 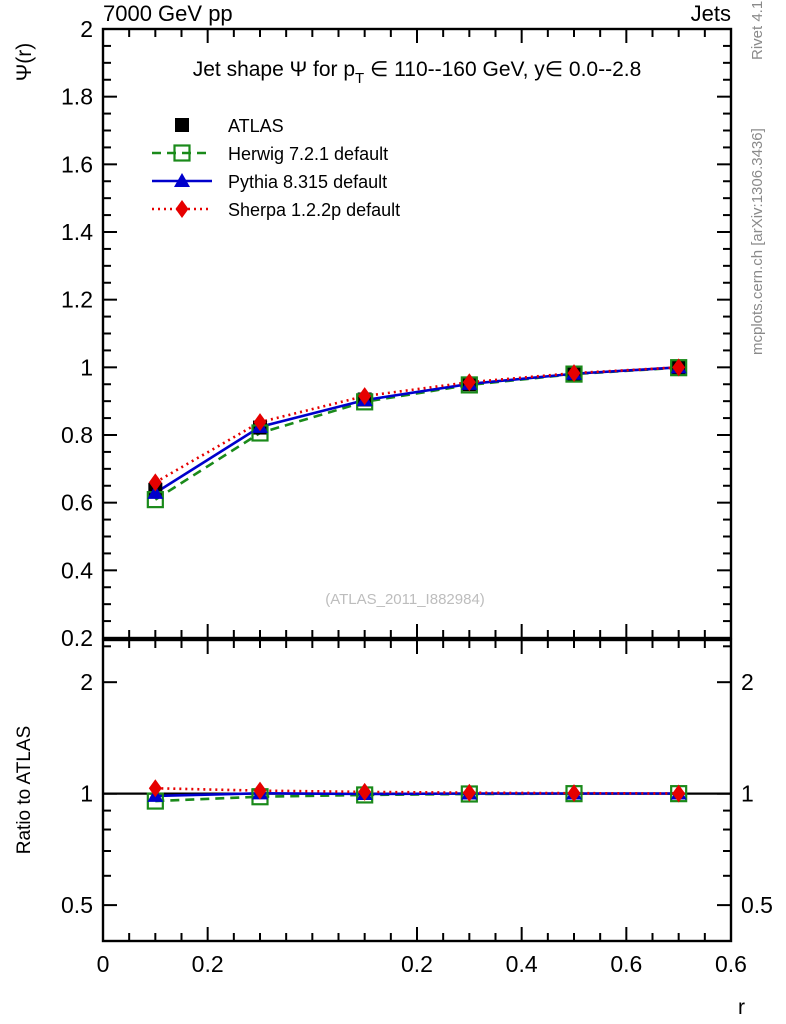 What do you see at coordinates (256, 126) in the screenshot?
I see `legend-label: ATLAS` at bounding box center [256, 126].